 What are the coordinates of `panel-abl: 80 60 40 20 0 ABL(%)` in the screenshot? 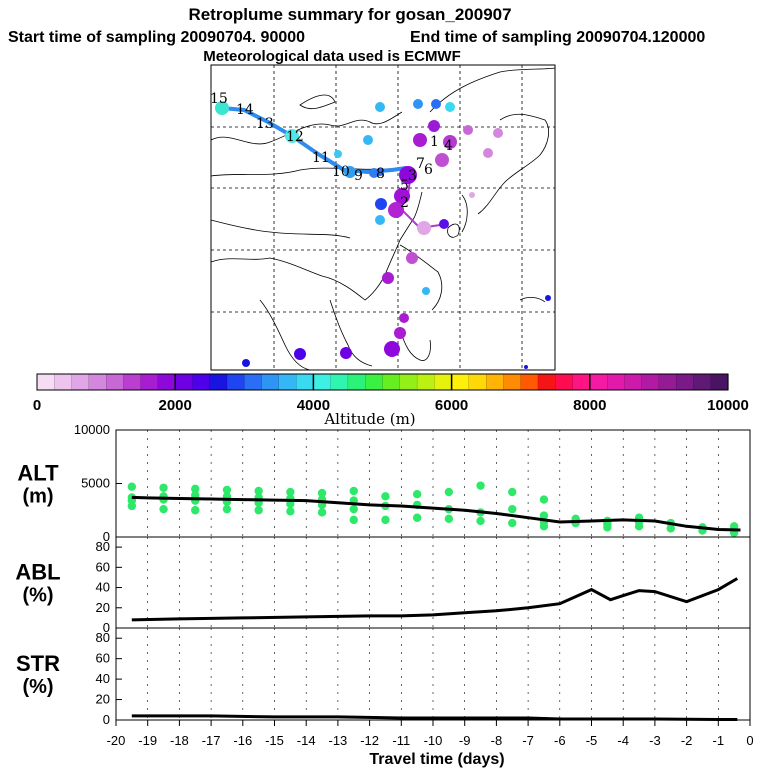 It's located at (383, 585).